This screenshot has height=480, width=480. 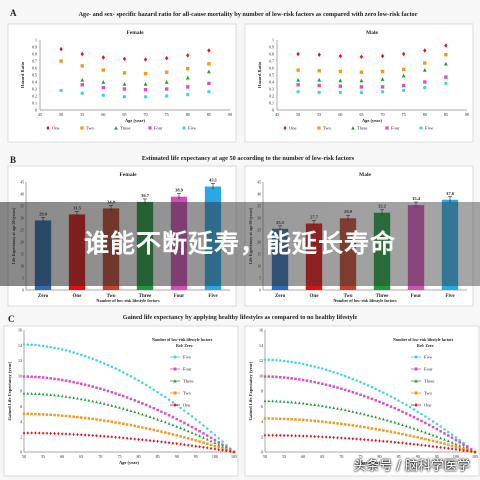 I want to click on panel-c-legend-label: Two, so click(x=428, y=393).